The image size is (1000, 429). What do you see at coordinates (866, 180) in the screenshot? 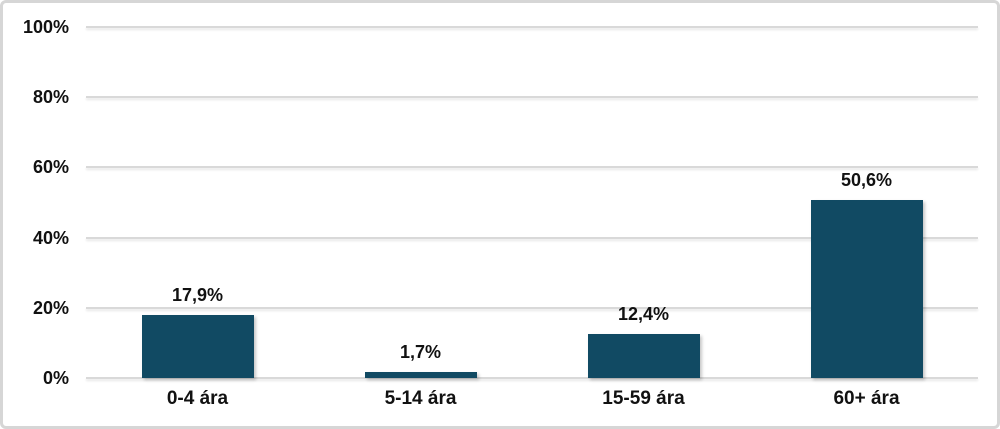
I see `bar-value-label: 50,6%` at bounding box center [866, 180].